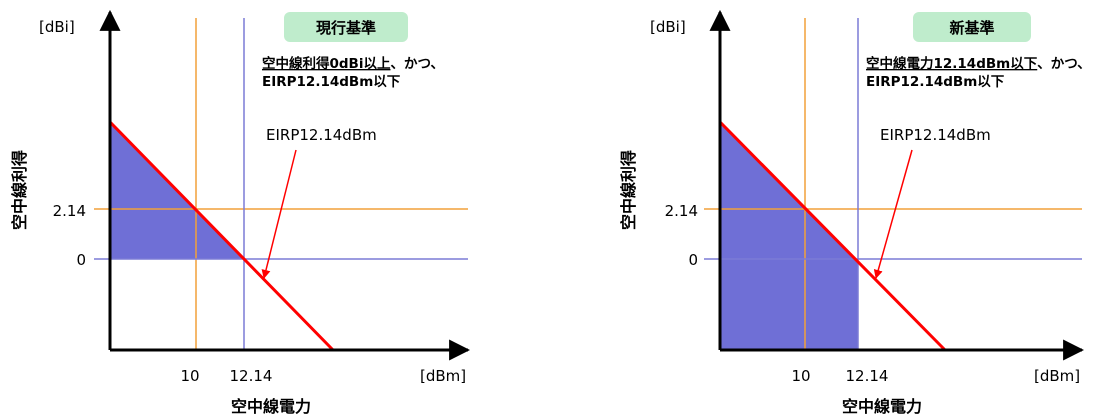 This screenshot has width=1117, height=418. What do you see at coordinates (326, 63) in the screenshot?
I see `condition-underlined: 空中線利得0dBi以上` at bounding box center [326, 63].